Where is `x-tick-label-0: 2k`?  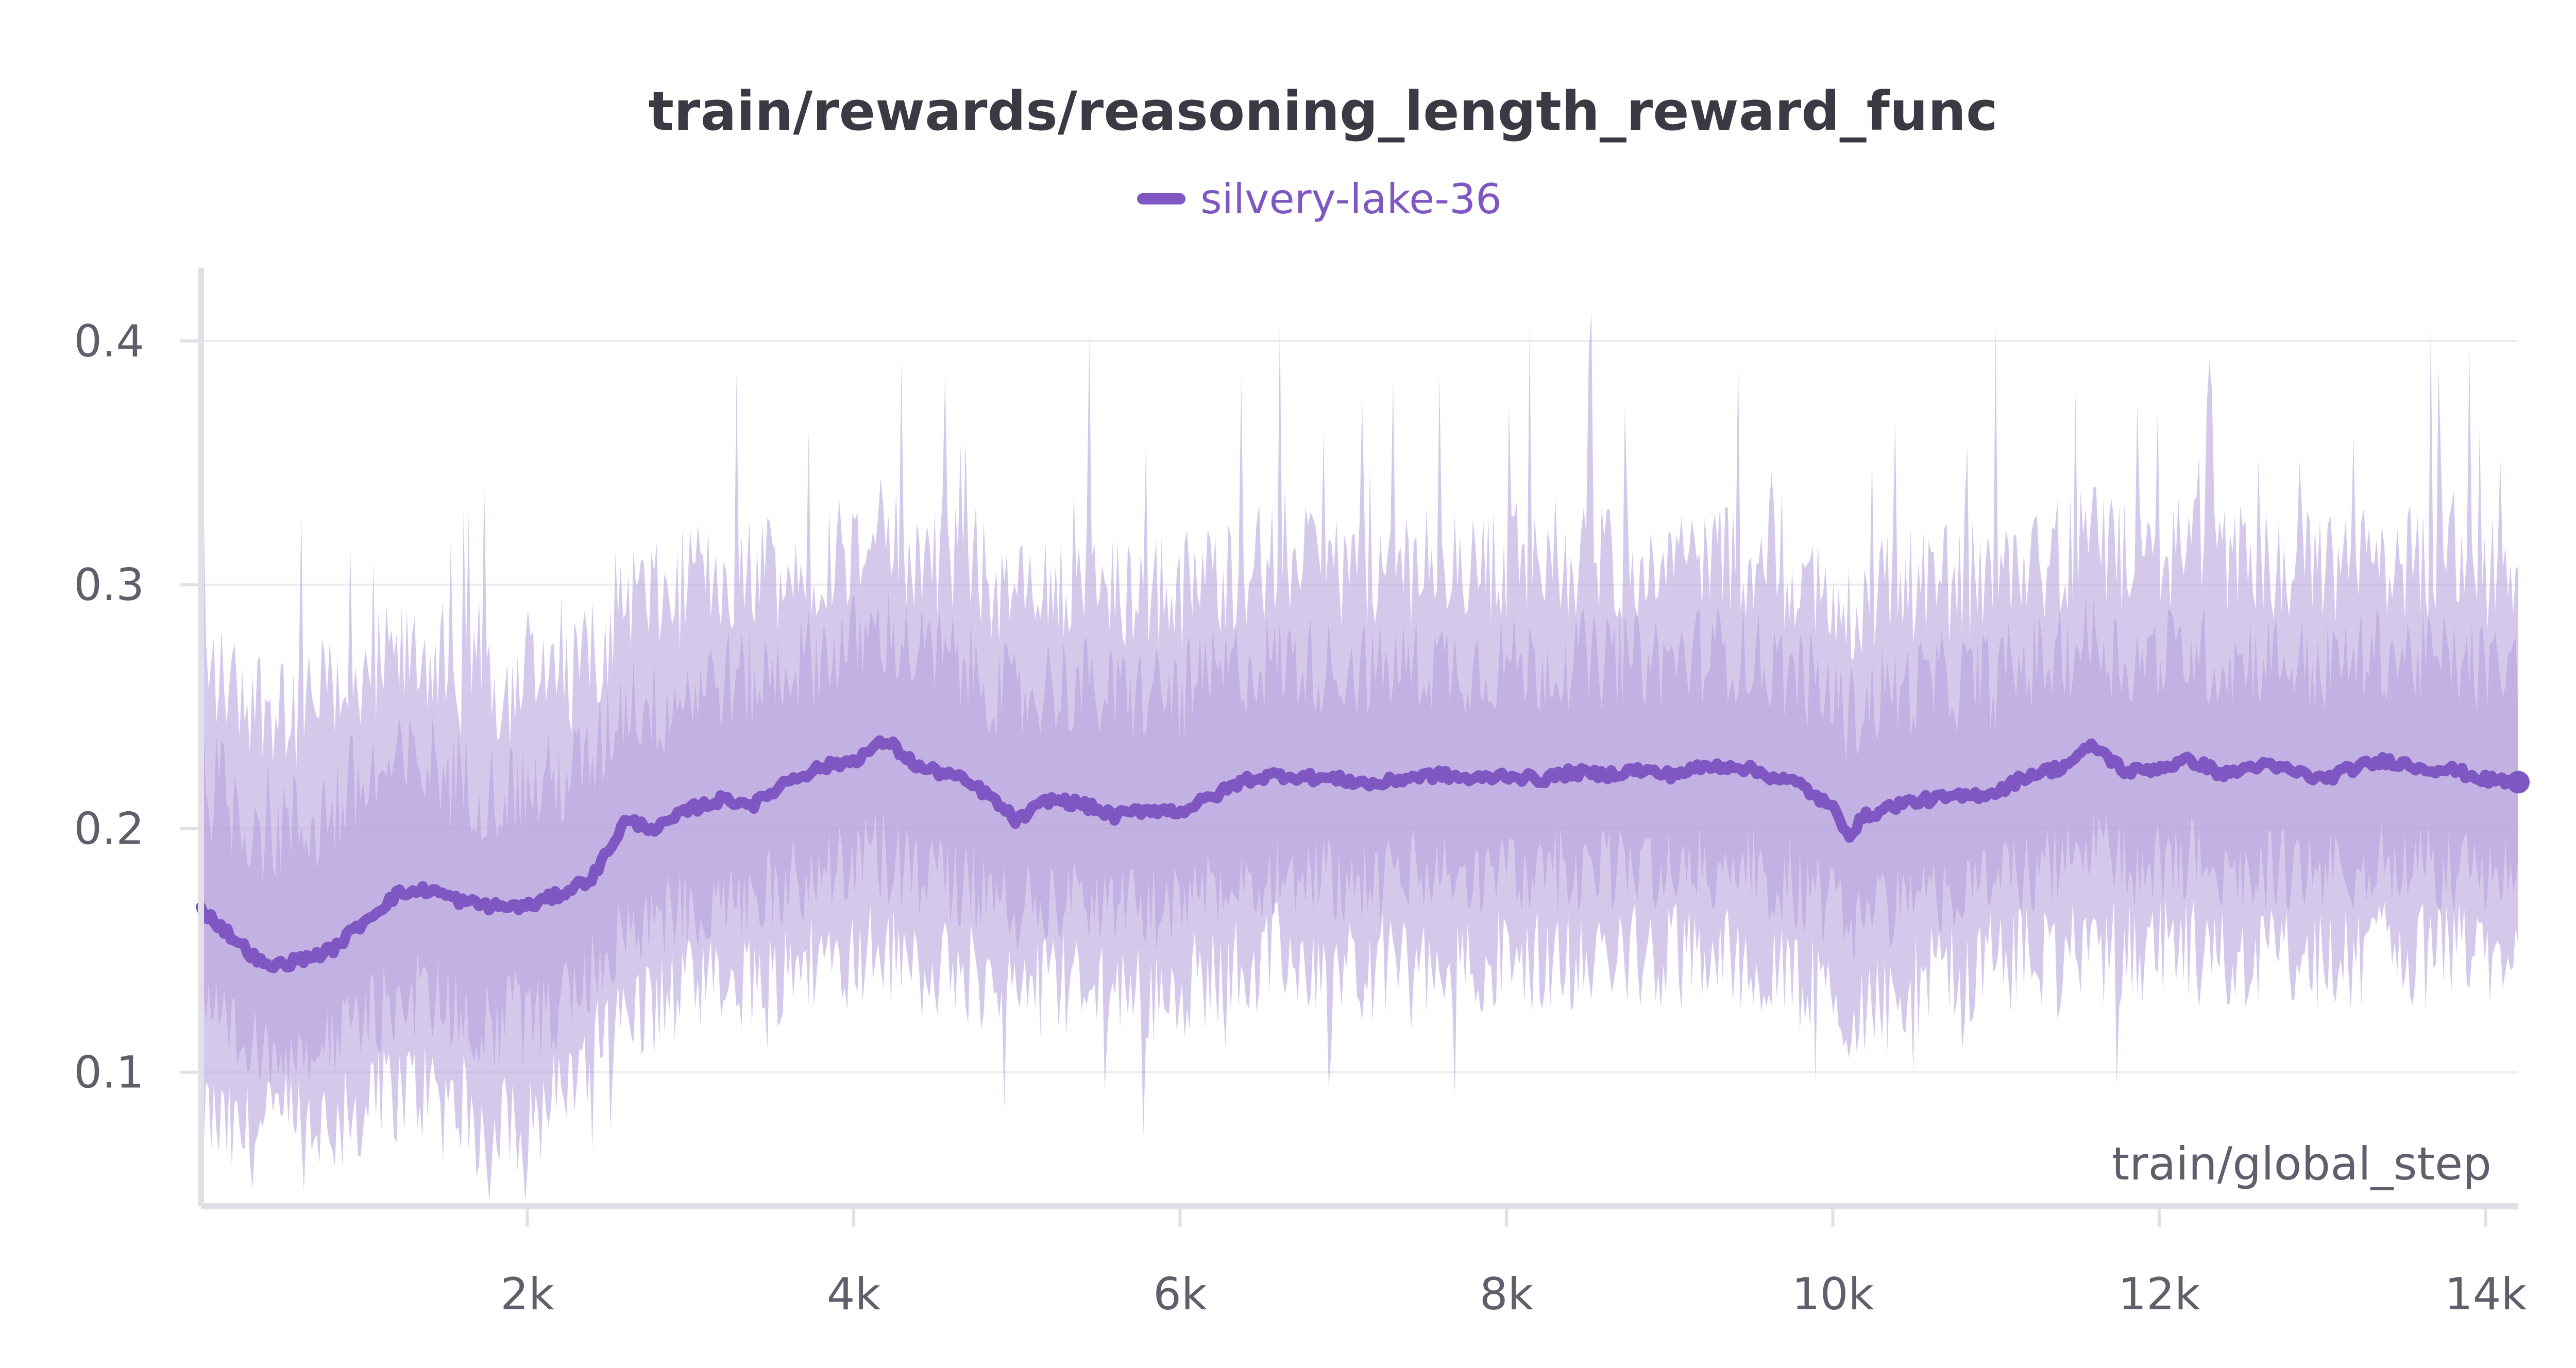
x-tick-label-0: 2k is located at coordinates (527, 1294).